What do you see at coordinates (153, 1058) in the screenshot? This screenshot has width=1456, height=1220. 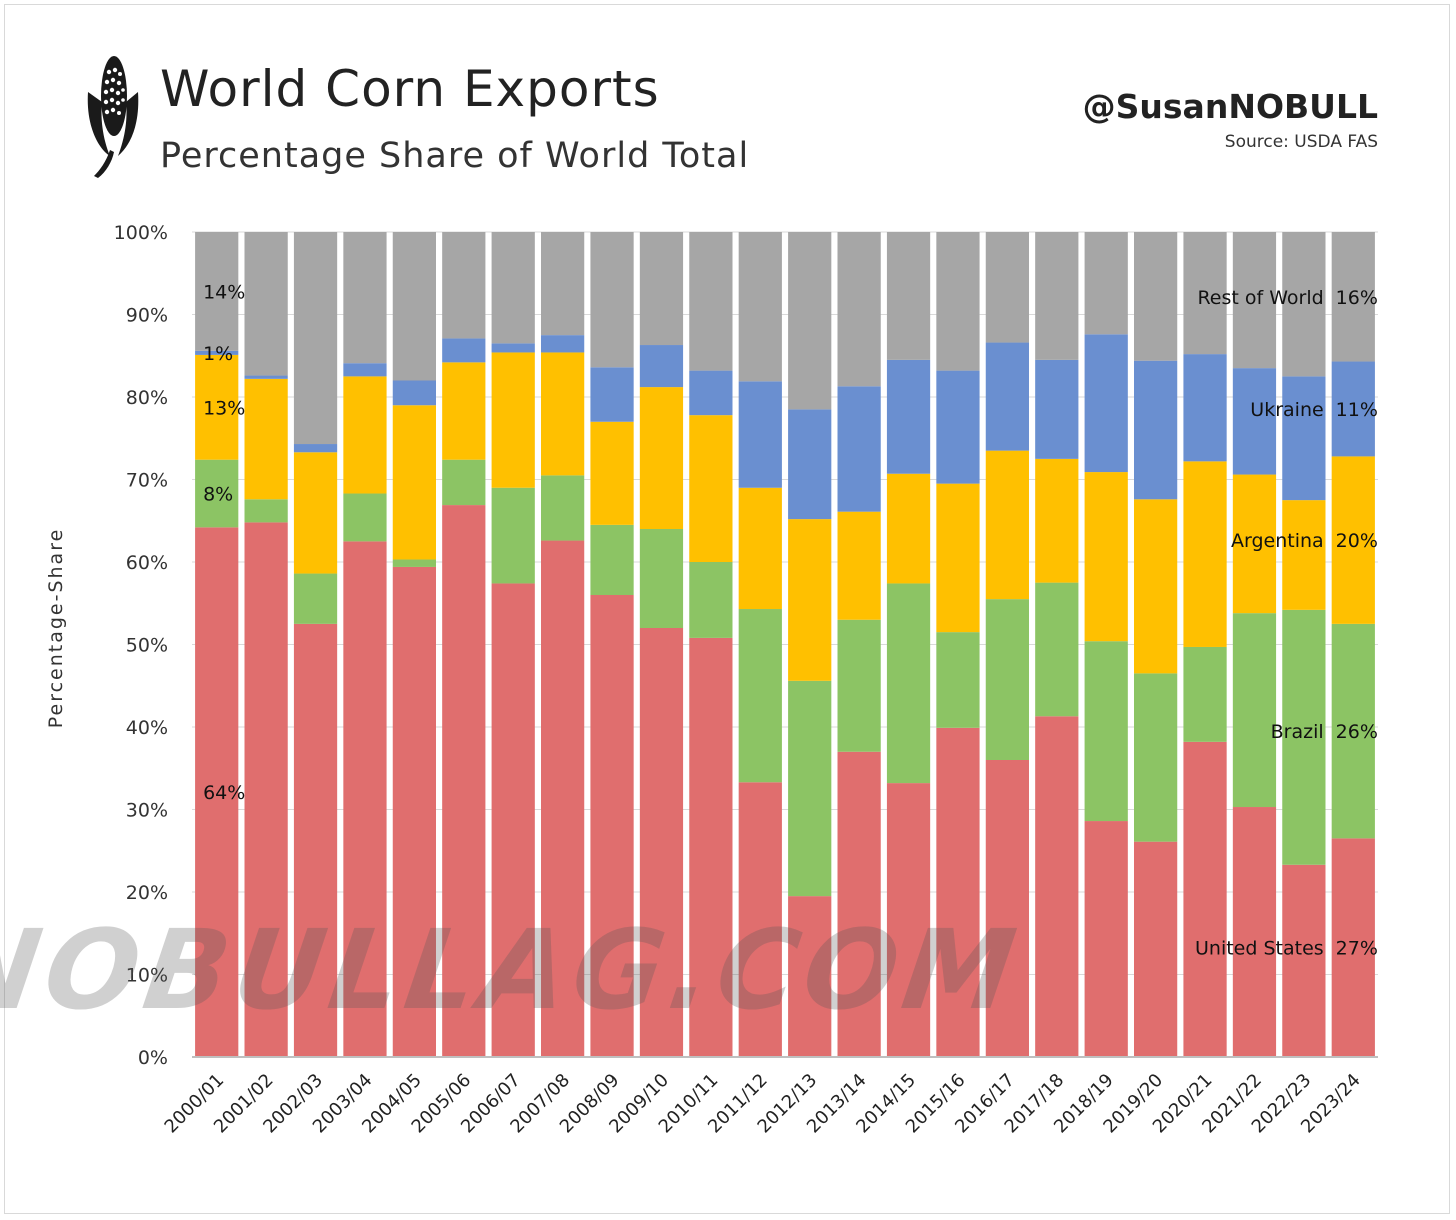 I see `y-tick-label: 0%` at bounding box center [153, 1058].